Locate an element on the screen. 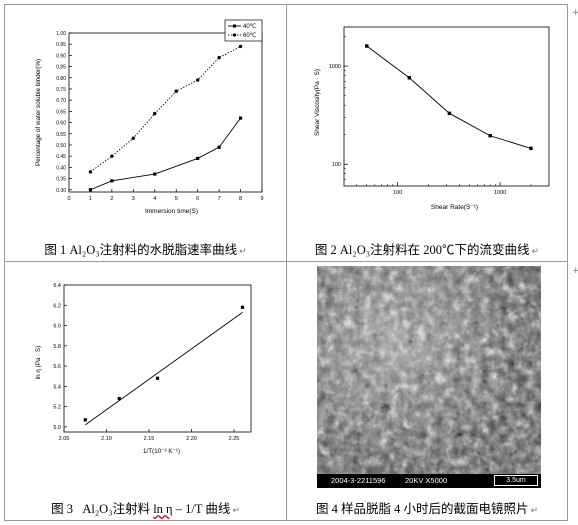 The width and height of the screenshot is (578, 525). x-axis-label: Immersion time(S) is located at coordinates (171, 211).